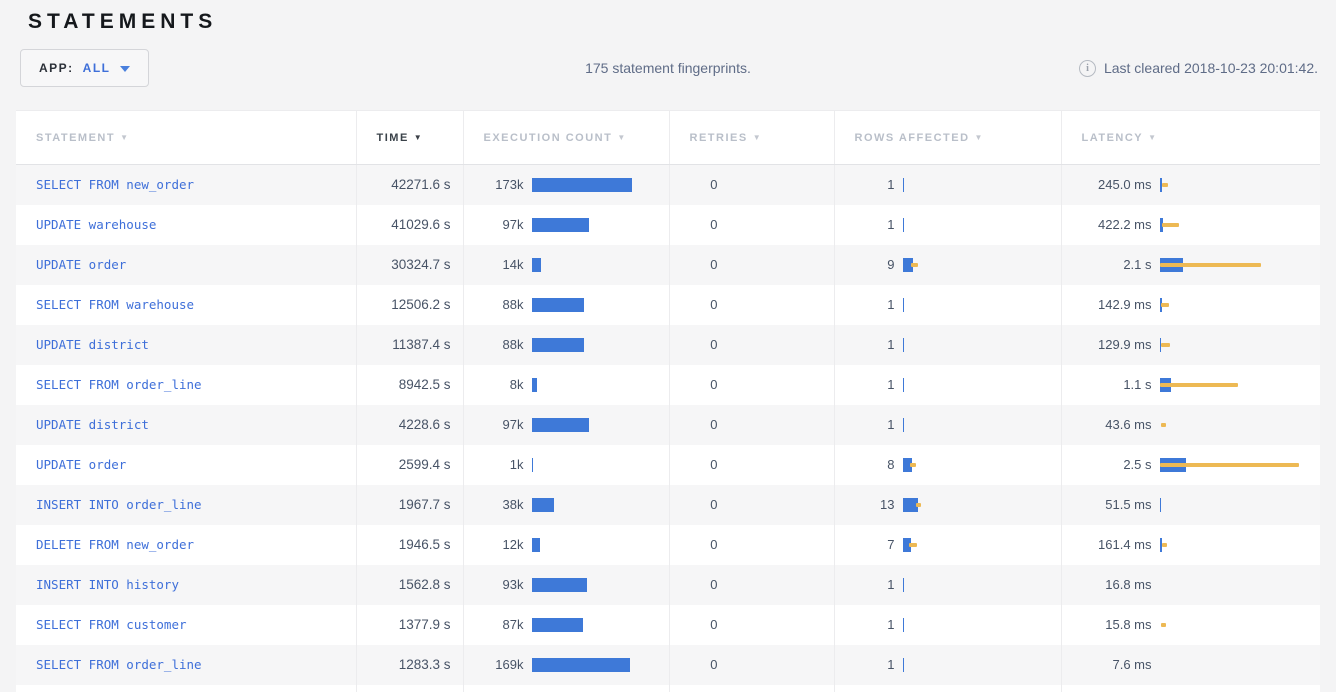 The image size is (1336, 692). Describe the element at coordinates (1190, 224) in the screenshot. I see `latency-cell: 422.2 ms` at that location.